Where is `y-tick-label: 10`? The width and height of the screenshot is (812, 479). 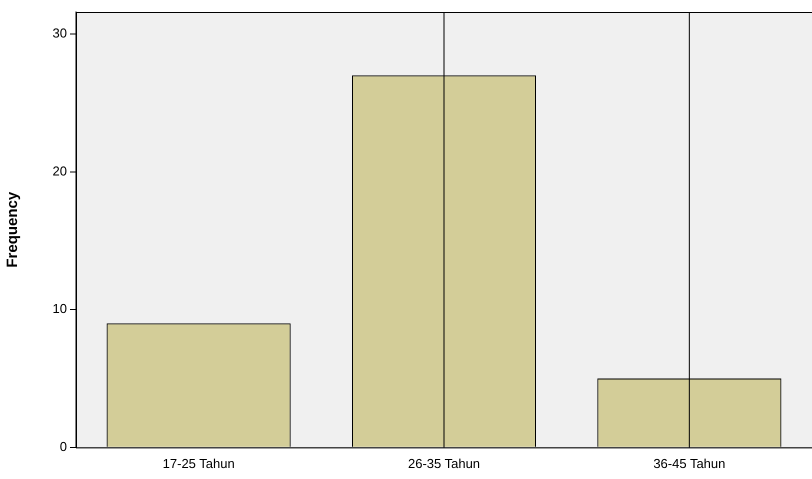 y-tick-label: 10 is located at coordinates (59, 308).